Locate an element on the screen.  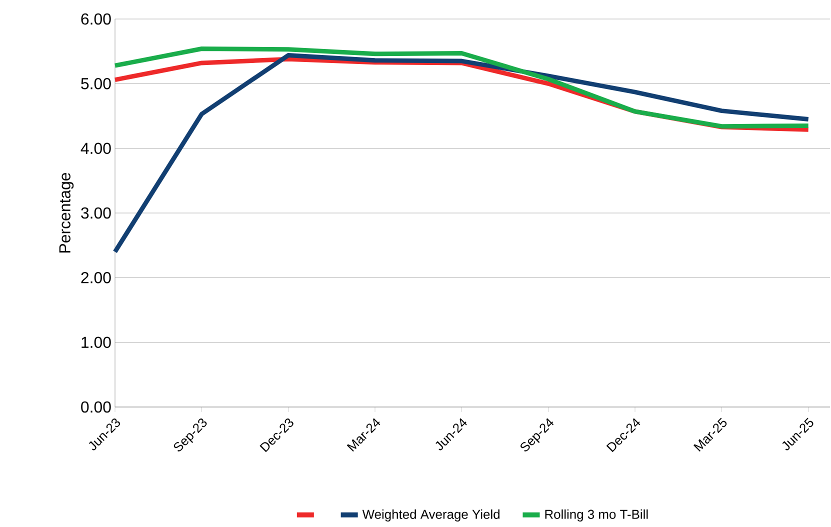
legend-label: Weighted Average Yield is located at coordinates (431, 515).